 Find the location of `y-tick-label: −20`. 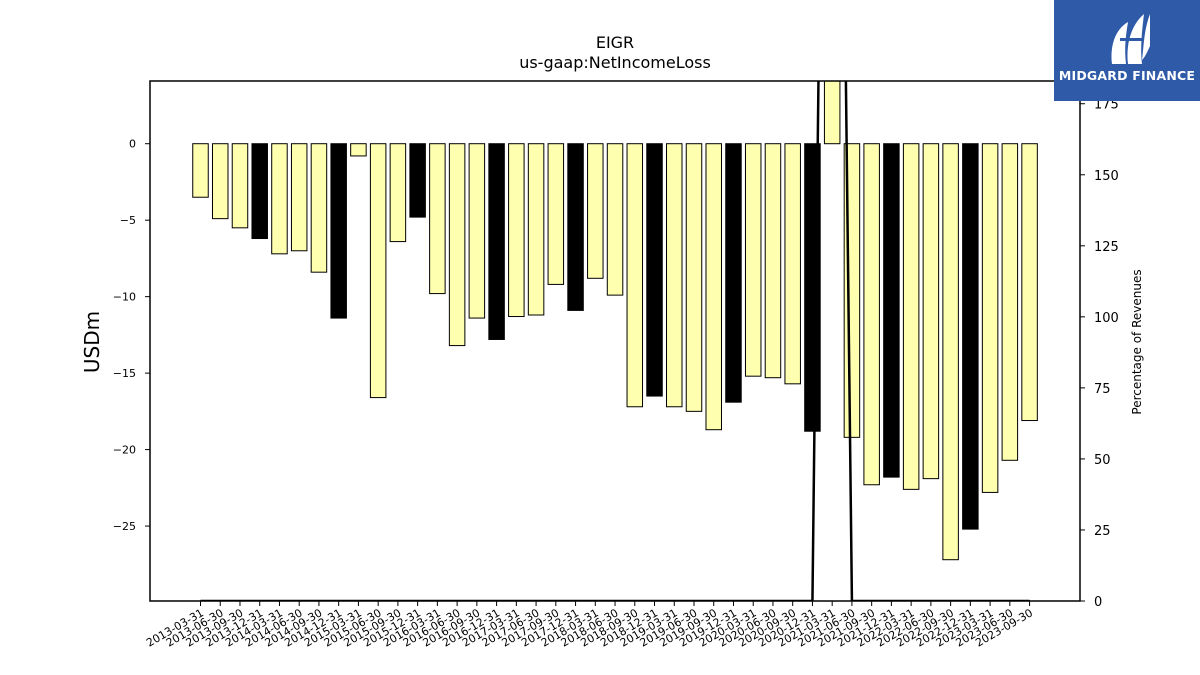

y-tick-label: −20 is located at coordinates (124, 450).